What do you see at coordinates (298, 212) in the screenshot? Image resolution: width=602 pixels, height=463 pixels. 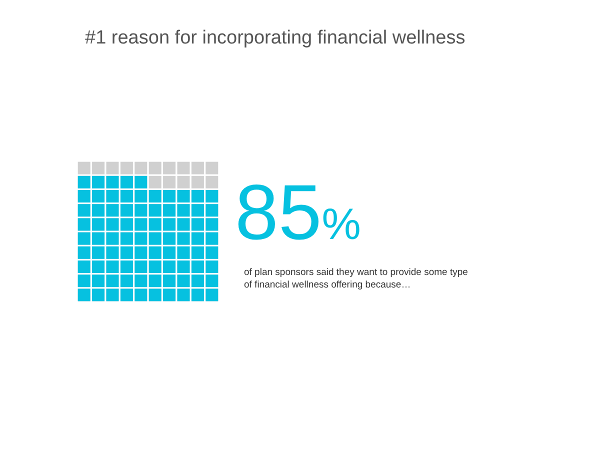 I see `data-label: 85%` at bounding box center [298, 212].